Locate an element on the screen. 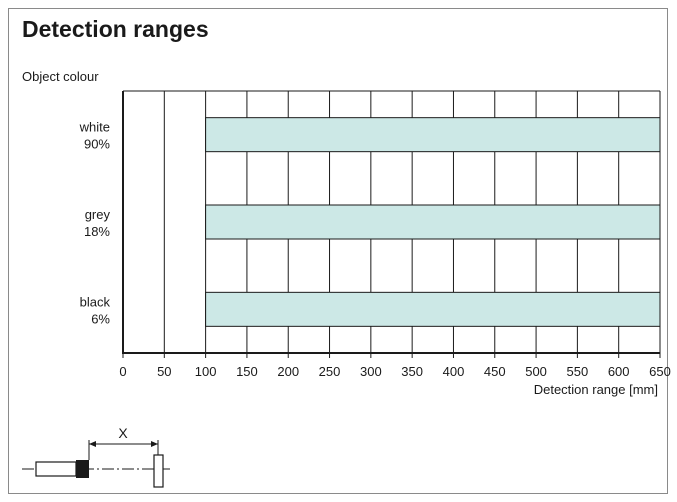 The height and width of the screenshot is (502, 677). y-axis-label: Object colour is located at coordinates (60, 76).